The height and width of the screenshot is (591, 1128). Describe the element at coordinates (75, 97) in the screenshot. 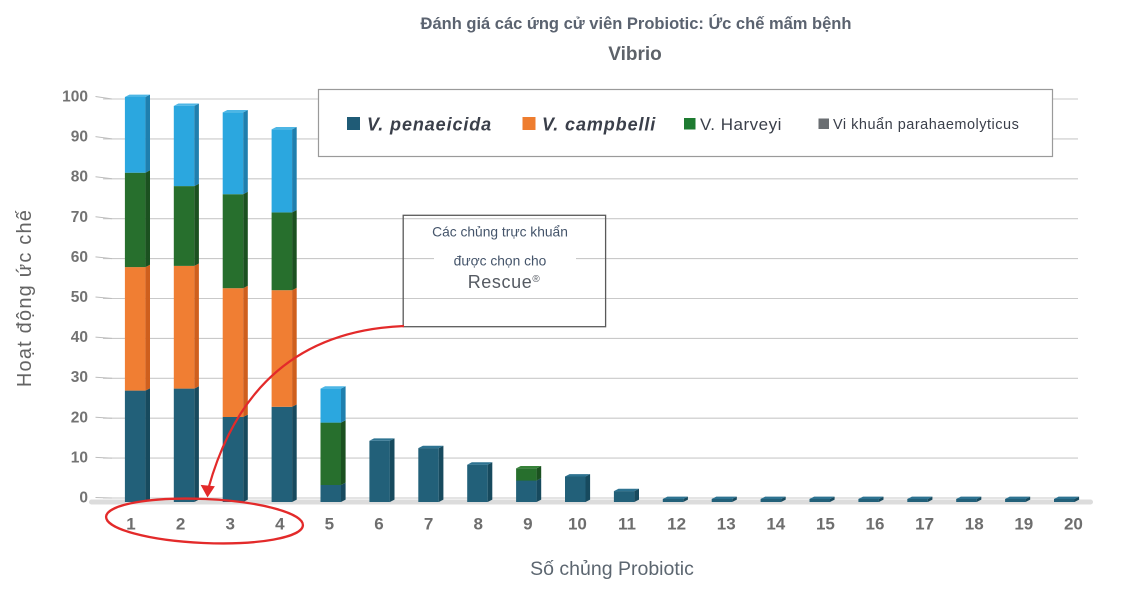

I see `svg-text: 100` at that location.